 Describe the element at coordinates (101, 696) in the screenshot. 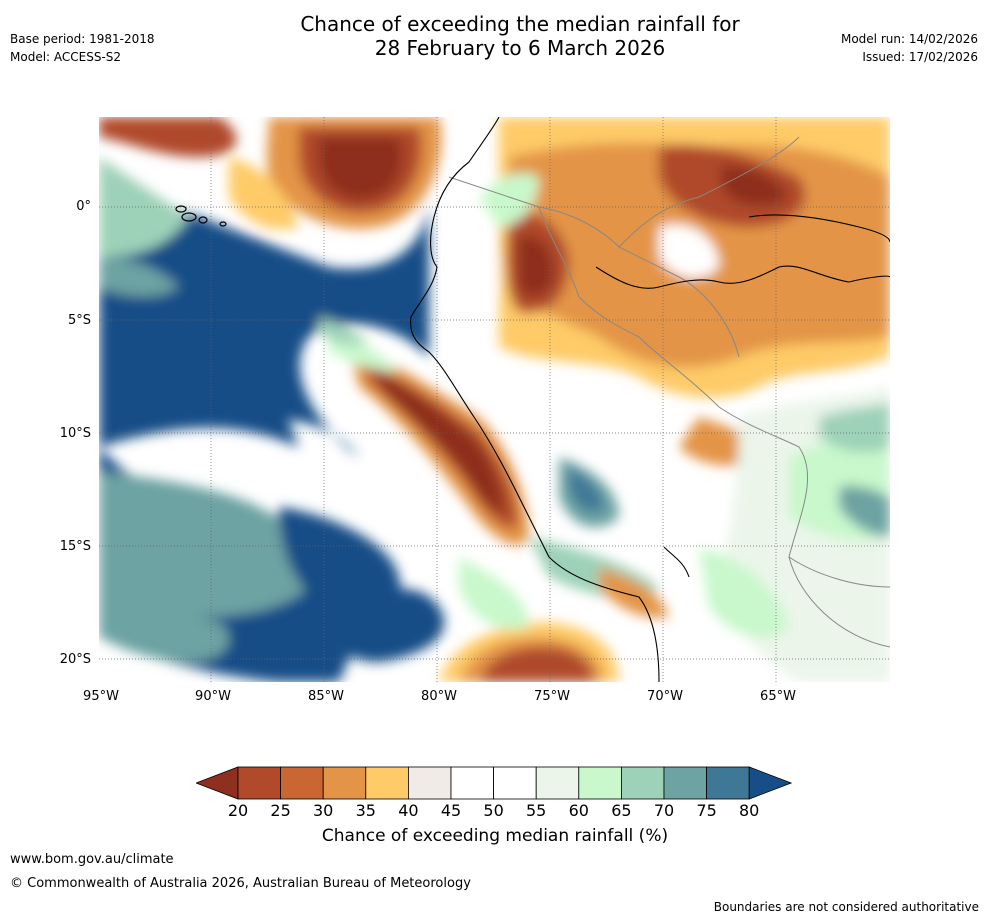

I see `lon-label-95w: 95°W` at that location.